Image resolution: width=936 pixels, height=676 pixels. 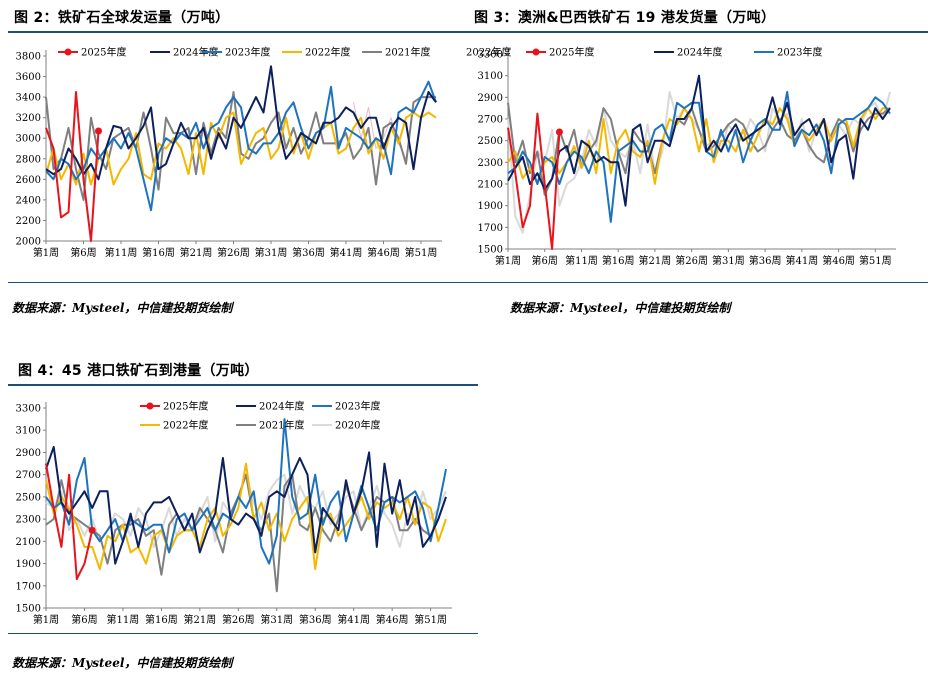 What do you see at coordinates (490, 76) in the screenshot?
I see `y-tick-label: 3100` at bounding box center [490, 76].